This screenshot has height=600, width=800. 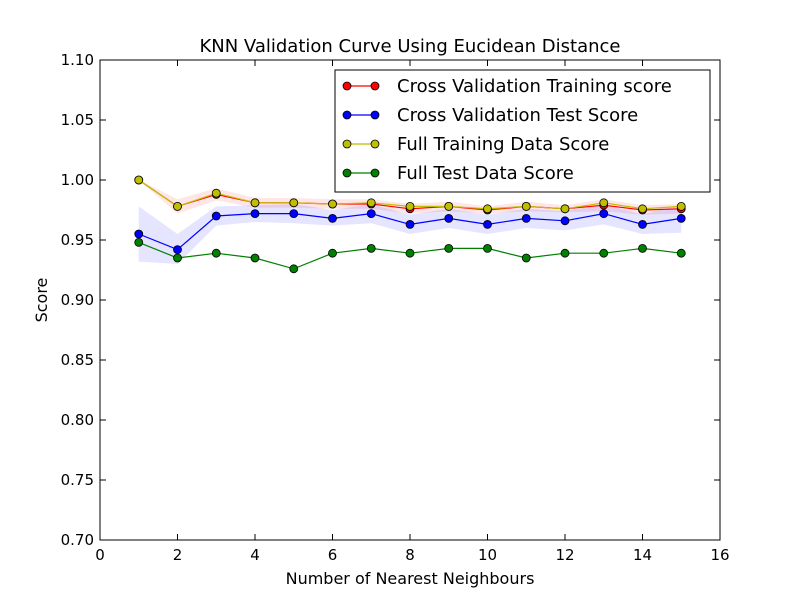 What do you see at coordinates (41, 300) in the screenshot?
I see `y-axis-label: Score` at bounding box center [41, 300].